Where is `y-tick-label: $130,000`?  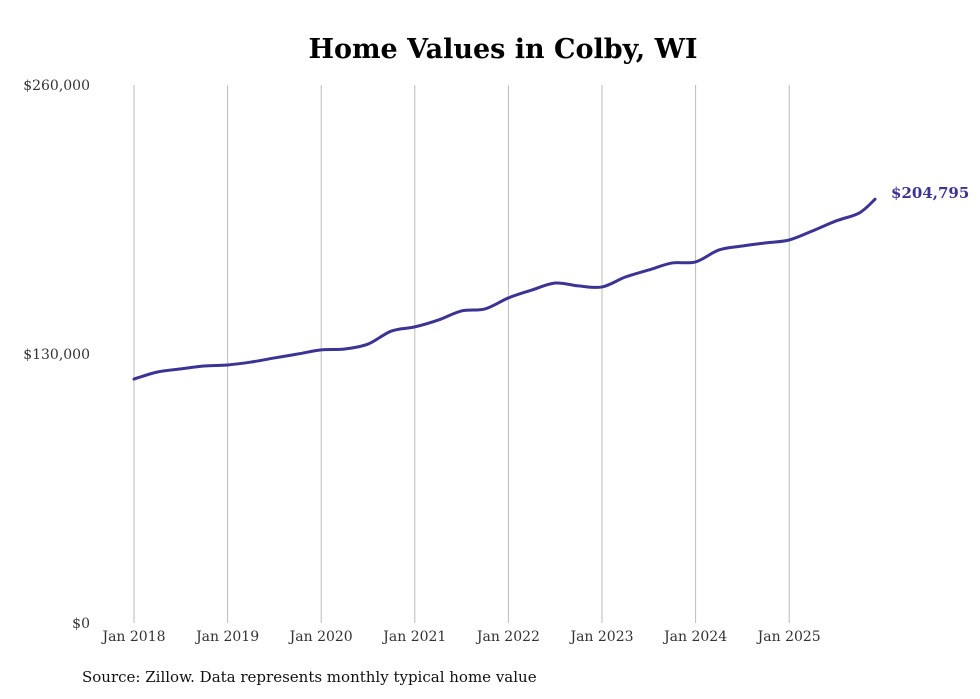
y-tick-label: $130,000 is located at coordinates (56, 355).